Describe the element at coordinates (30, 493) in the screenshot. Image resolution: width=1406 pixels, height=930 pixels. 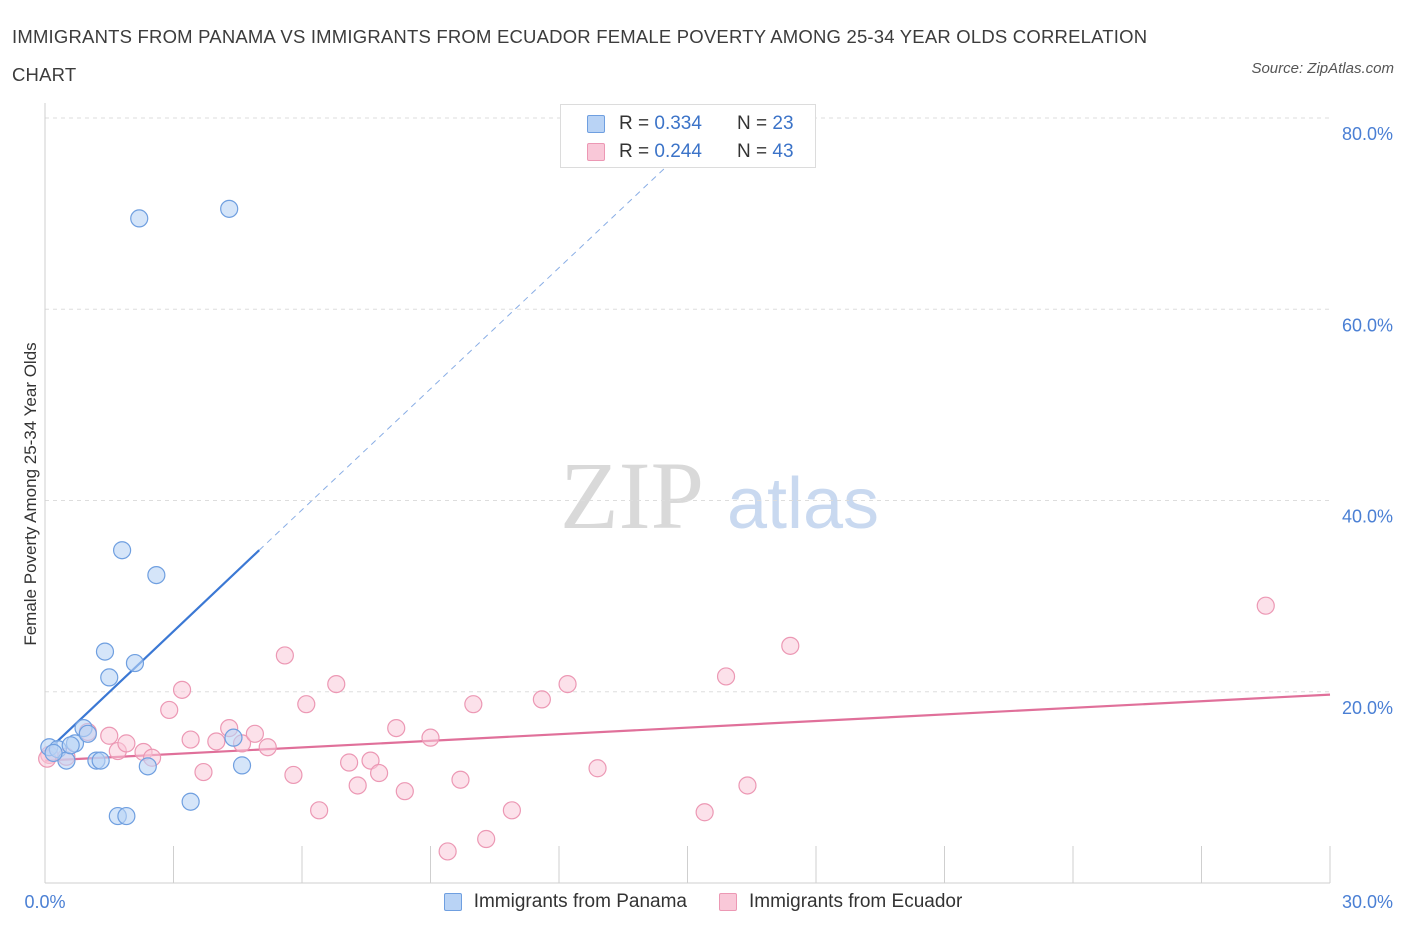
I see `y-axis-label: Female Poverty Among 25-34 Year Olds` at that location.